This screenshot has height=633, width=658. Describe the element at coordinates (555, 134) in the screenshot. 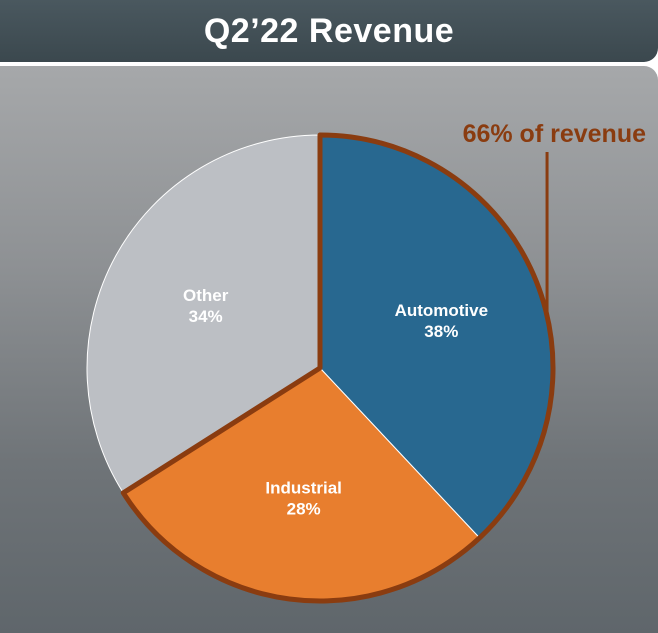

I see `callout-annotation: 66% of revenue` at that location.